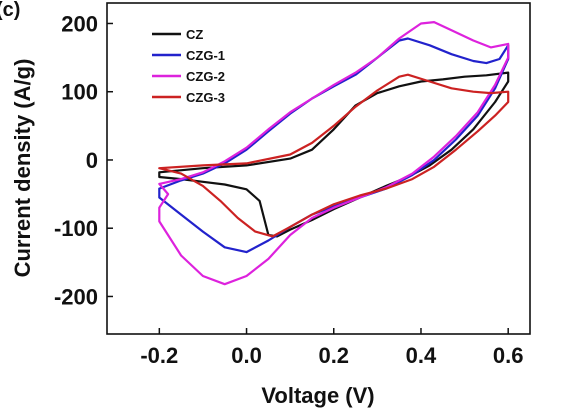  What do you see at coordinates (194, 34) in the screenshot?
I see `legend-label-cz: CZ` at bounding box center [194, 34].